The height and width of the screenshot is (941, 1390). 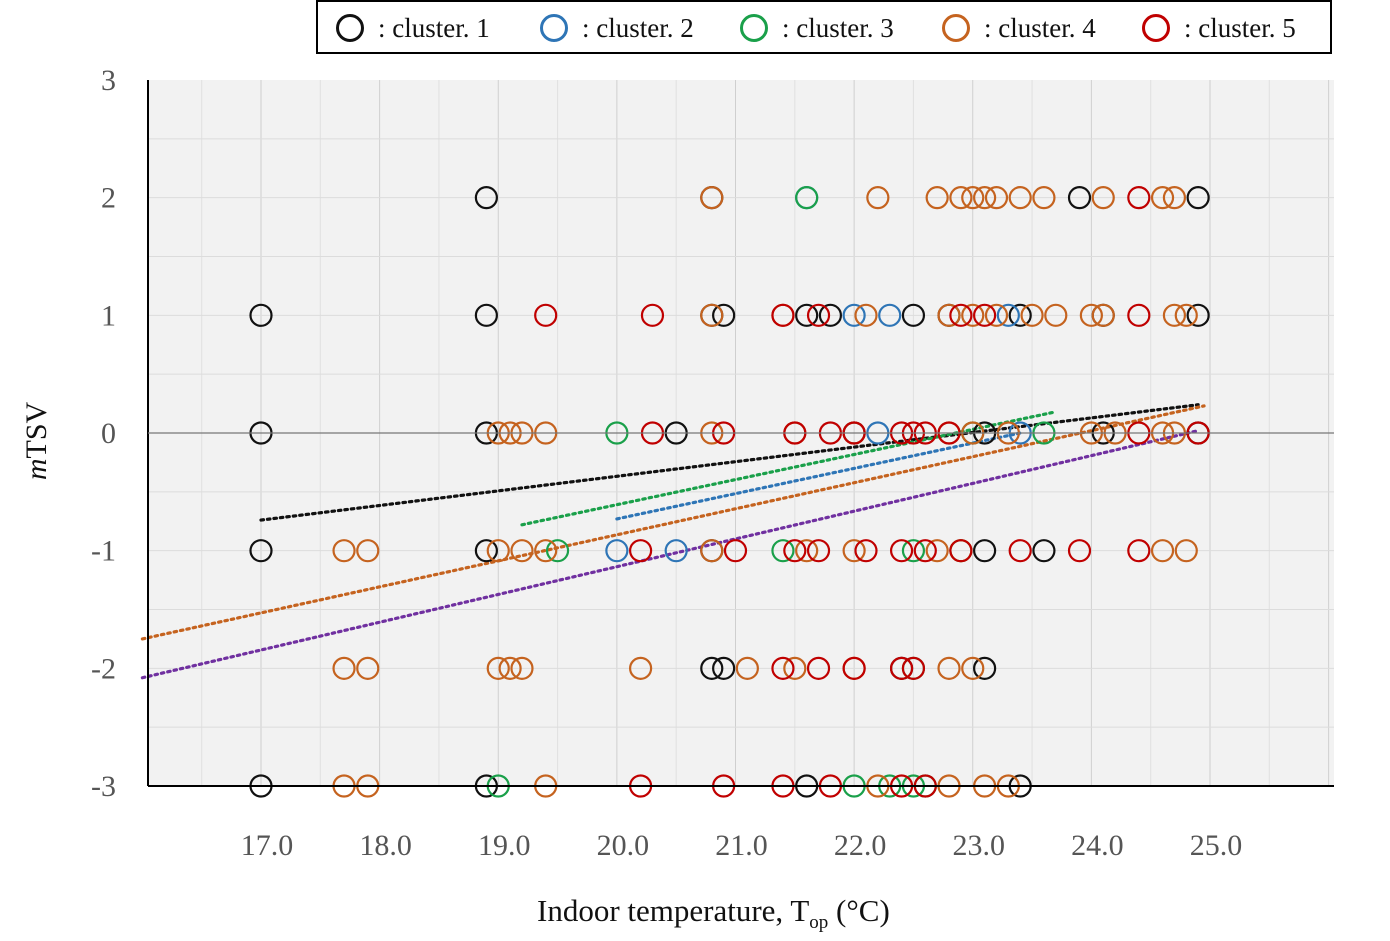 I want to click on y-tick-label: -3, so click(x=103, y=786).